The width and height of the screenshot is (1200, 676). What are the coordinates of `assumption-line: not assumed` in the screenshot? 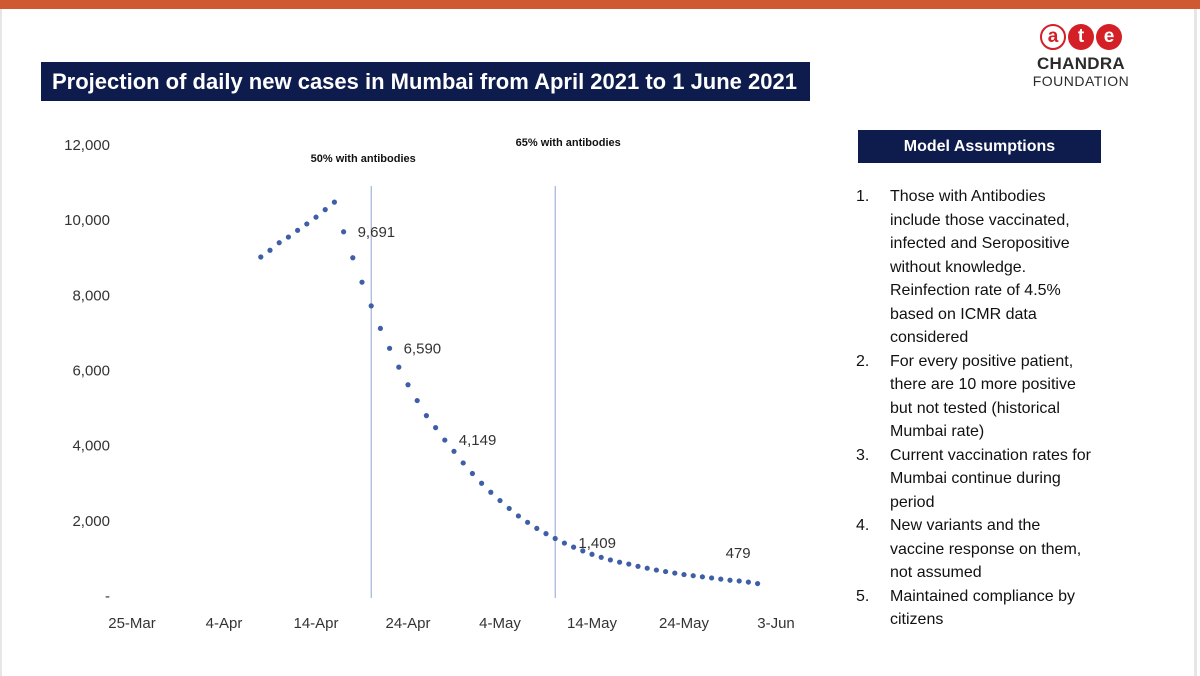 It's located at (936, 572).